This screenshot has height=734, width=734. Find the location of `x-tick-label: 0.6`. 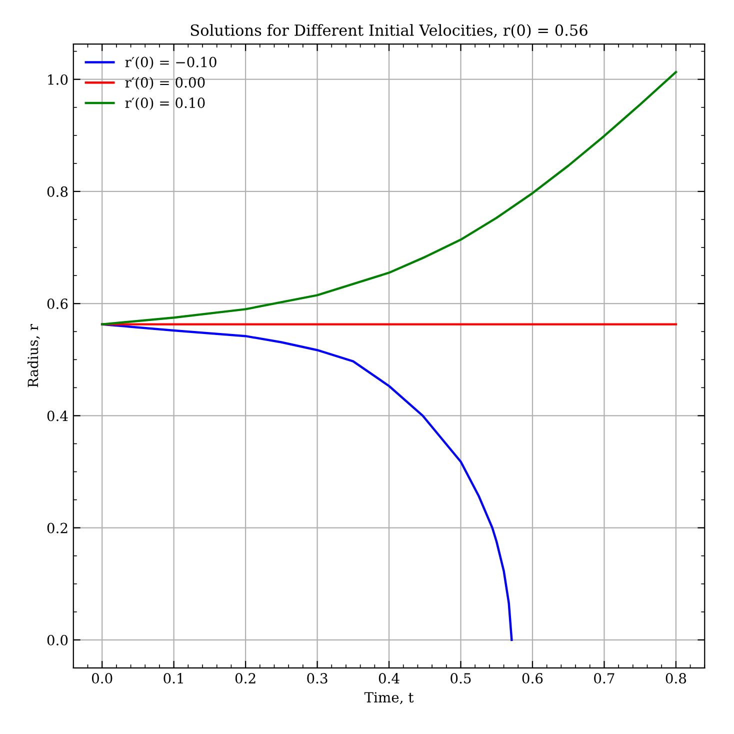

x-tick-label: 0.6 is located at coordinates (532, 678).